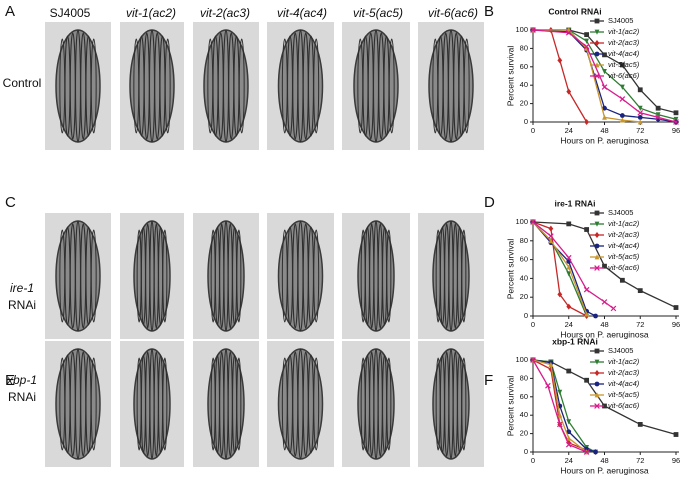 This screenshot has height=480, width=696. Describe the element at coordinates (624, 64) in the screenshot. I see `legend-label: vit-5(ac5)` at that location.